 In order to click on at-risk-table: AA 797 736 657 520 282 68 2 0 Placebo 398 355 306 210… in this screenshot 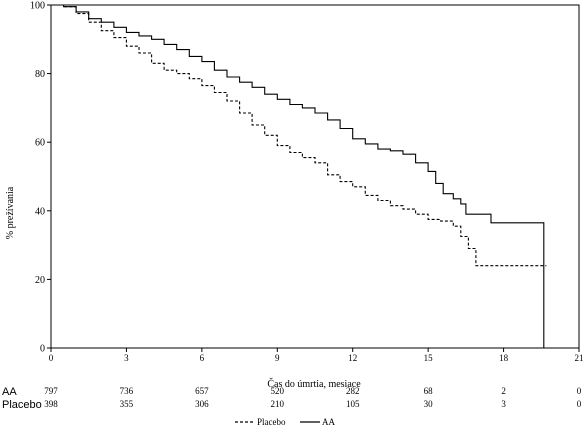, I will do `click(292, 398)`.